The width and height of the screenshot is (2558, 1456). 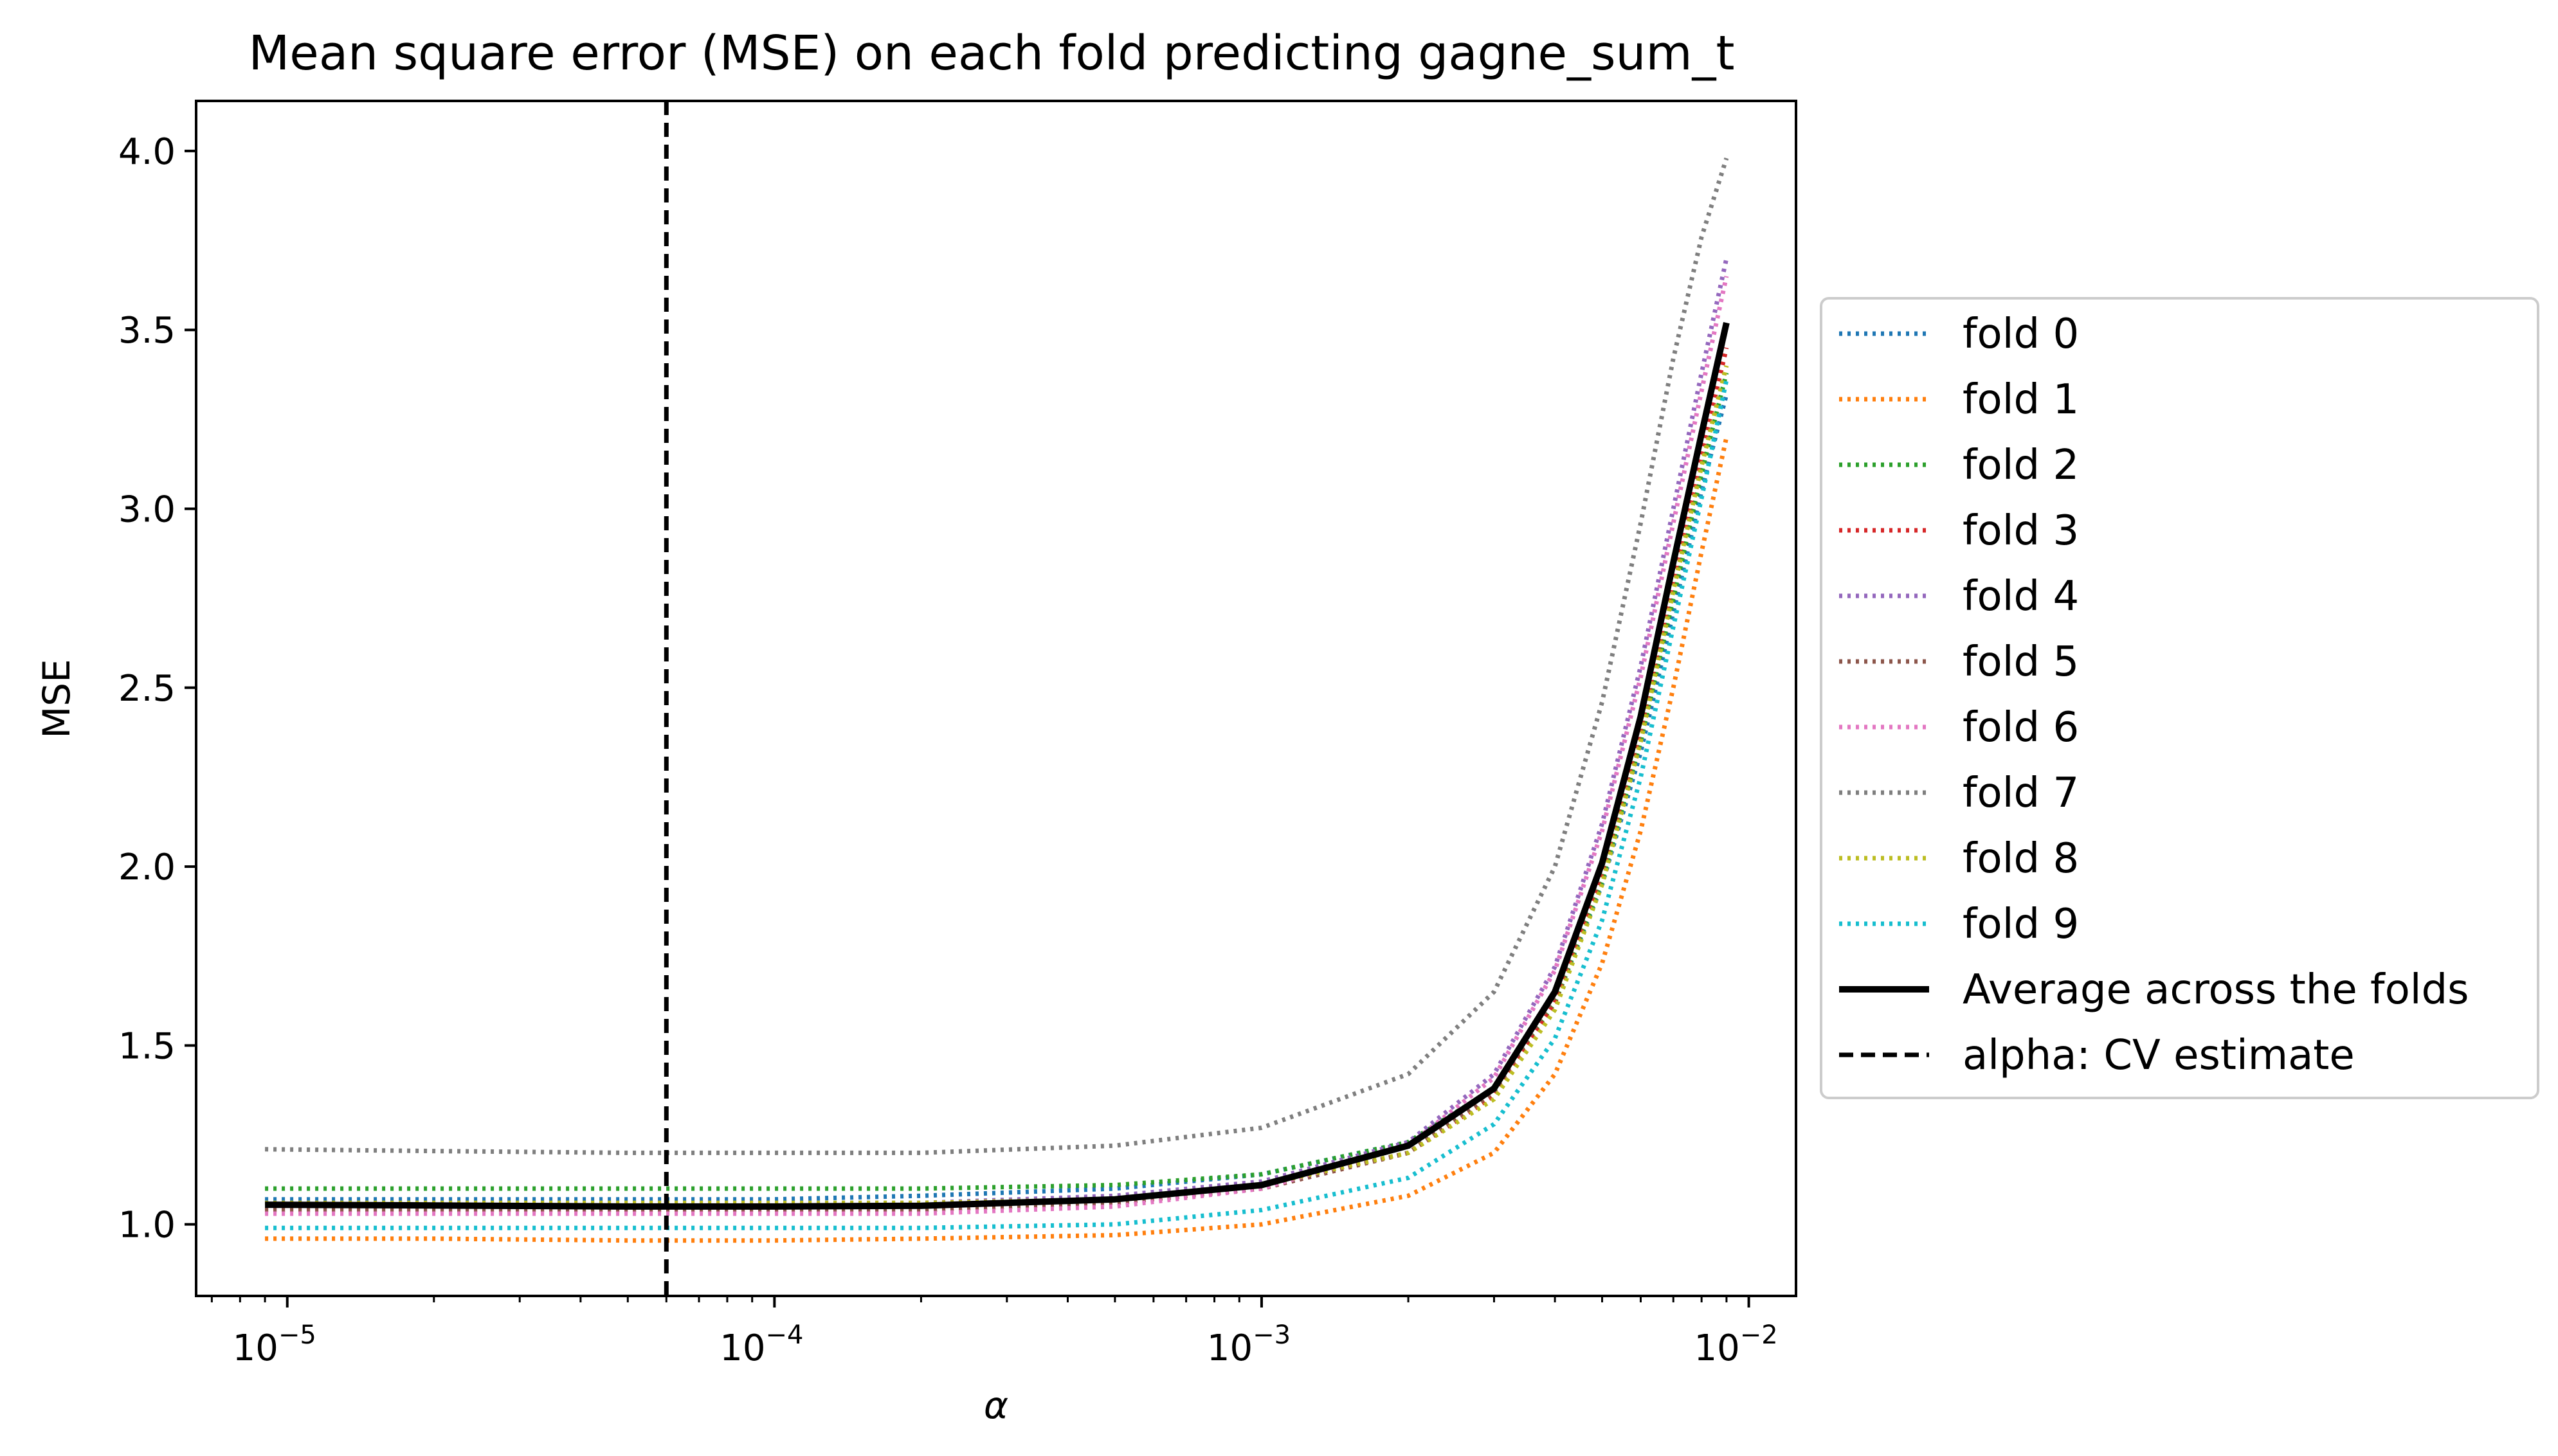 I want to click on legend-label-6: fold 6, so click(x=2021, y=727).